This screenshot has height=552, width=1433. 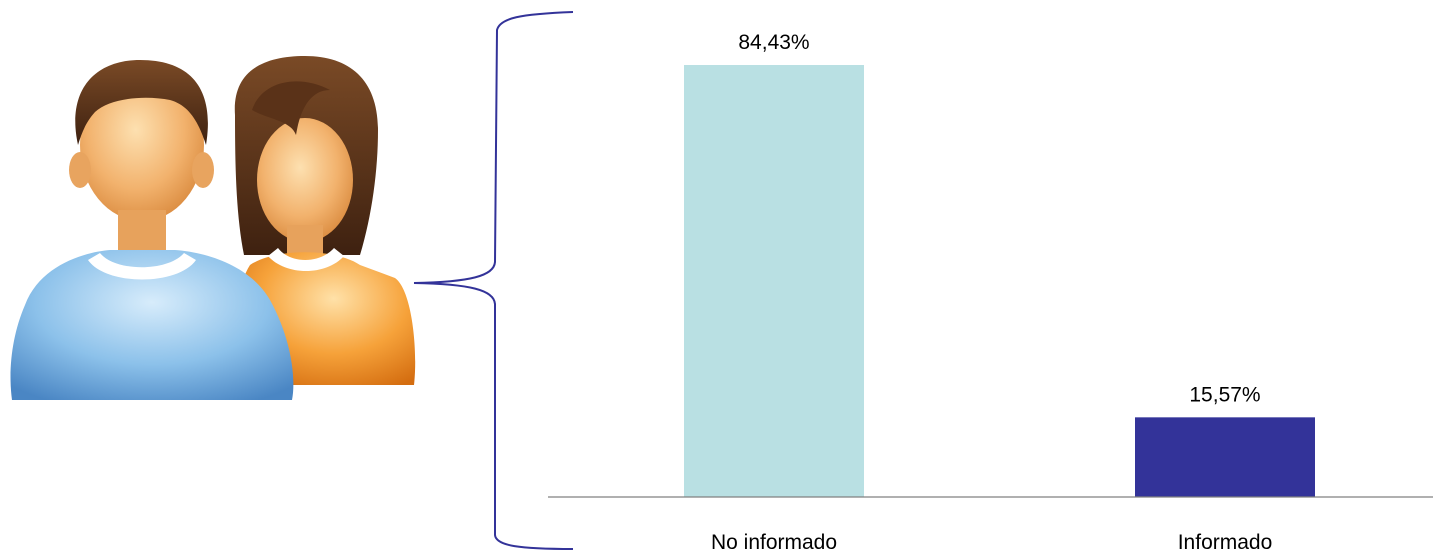 What do you see at coordinates (774, 541) in the screenshot?
I see `x-tick-label: No informado` at bounding box center [774, 541].